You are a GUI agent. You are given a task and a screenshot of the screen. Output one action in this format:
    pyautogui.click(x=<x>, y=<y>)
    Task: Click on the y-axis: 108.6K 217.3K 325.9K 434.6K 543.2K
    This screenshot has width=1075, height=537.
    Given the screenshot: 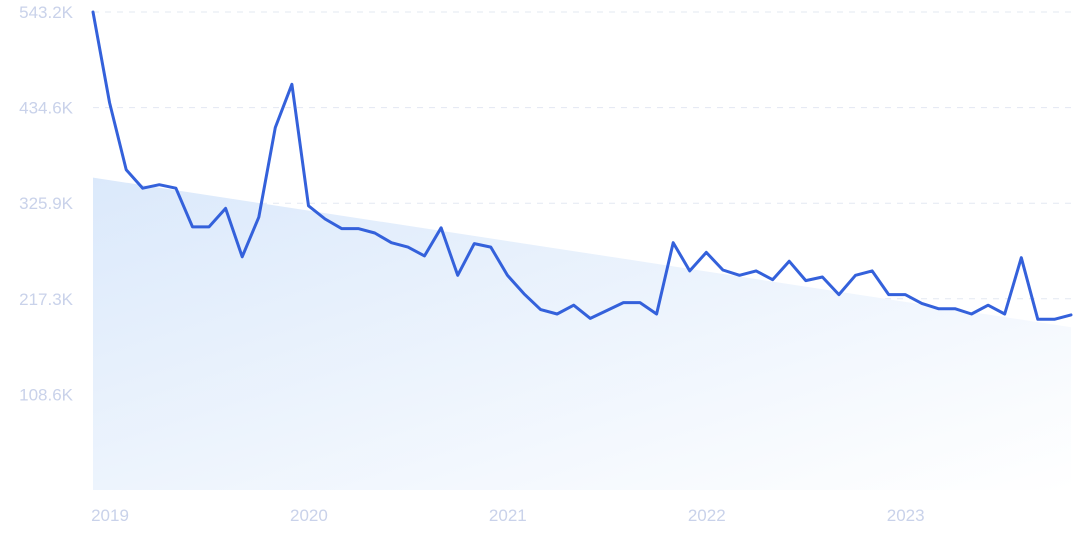 What is the action you would take?
    pyautogui.click(x=46, y=203)
    